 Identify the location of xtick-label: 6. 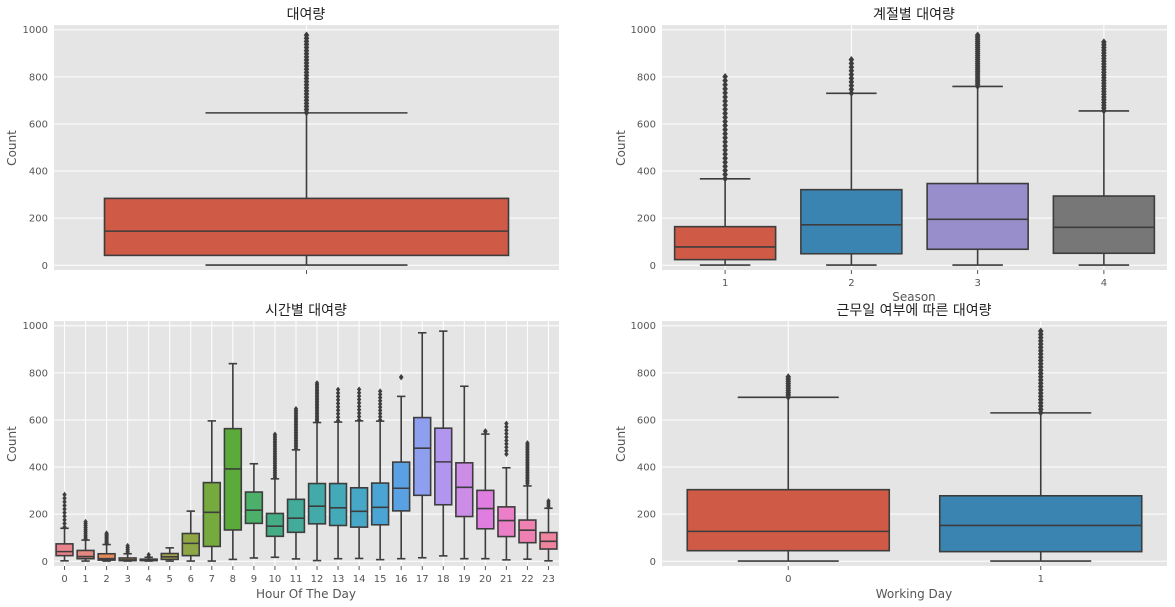
(191, 579).